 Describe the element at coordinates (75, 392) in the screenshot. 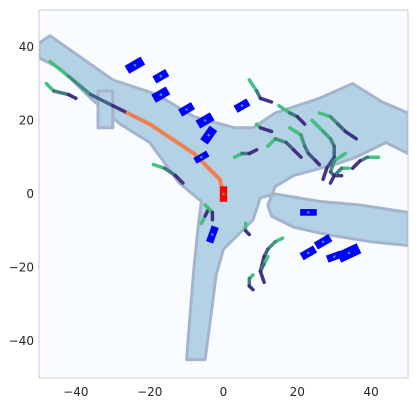

I see `x-tick-label: −40` at that location.